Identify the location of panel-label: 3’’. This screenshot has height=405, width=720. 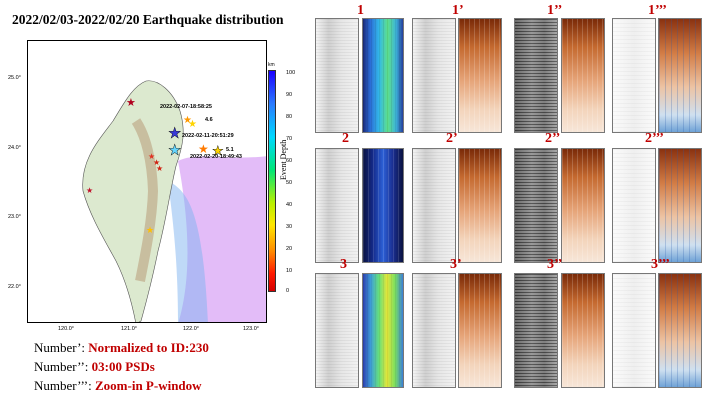
(555, 264).